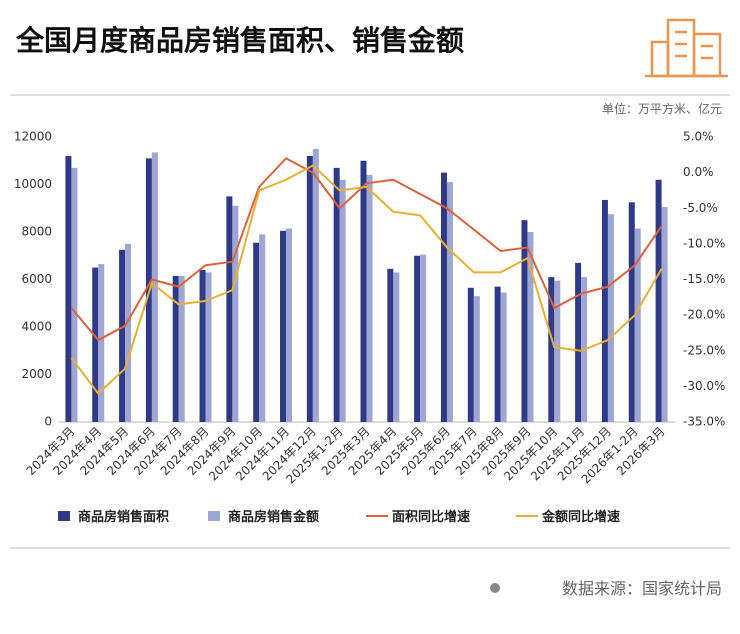 This screenshot has height=634, width=740. What do you see at coordinates (704, 315) in the screenshot?
I see `y2-tick-label: -20.0%` at bounding box center [704, 315].